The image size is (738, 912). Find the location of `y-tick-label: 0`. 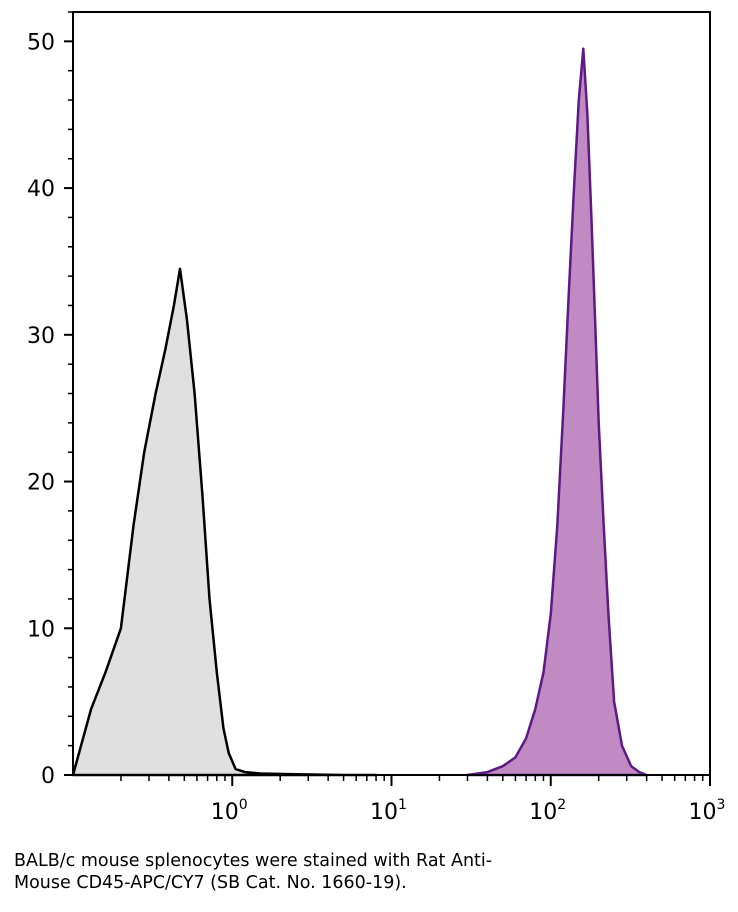

y-tick-label: 0 is located at coordinates (48, 776).